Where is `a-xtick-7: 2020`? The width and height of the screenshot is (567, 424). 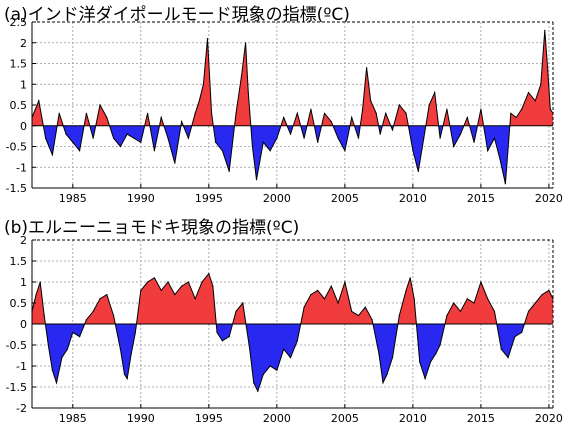 a-xtick-7: 2020 is located at coordinates (549, 198).